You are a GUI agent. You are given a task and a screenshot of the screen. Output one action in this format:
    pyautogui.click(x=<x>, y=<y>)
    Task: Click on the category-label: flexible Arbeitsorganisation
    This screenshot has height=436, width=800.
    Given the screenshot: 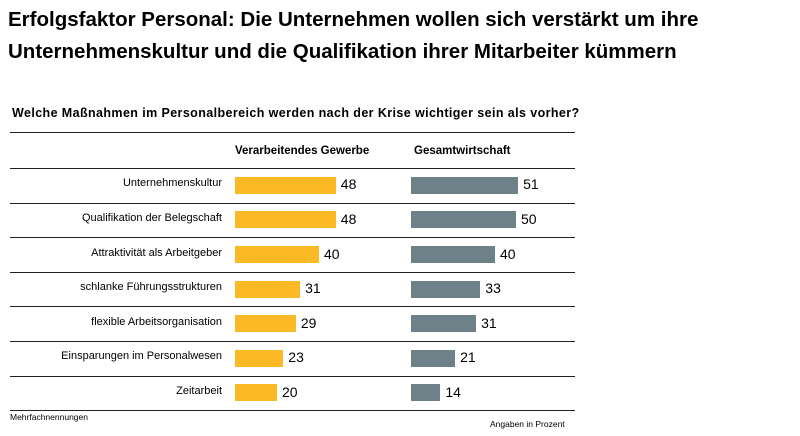 What is the action you would take?
    pyautogui.click(x=156, y=321)
    